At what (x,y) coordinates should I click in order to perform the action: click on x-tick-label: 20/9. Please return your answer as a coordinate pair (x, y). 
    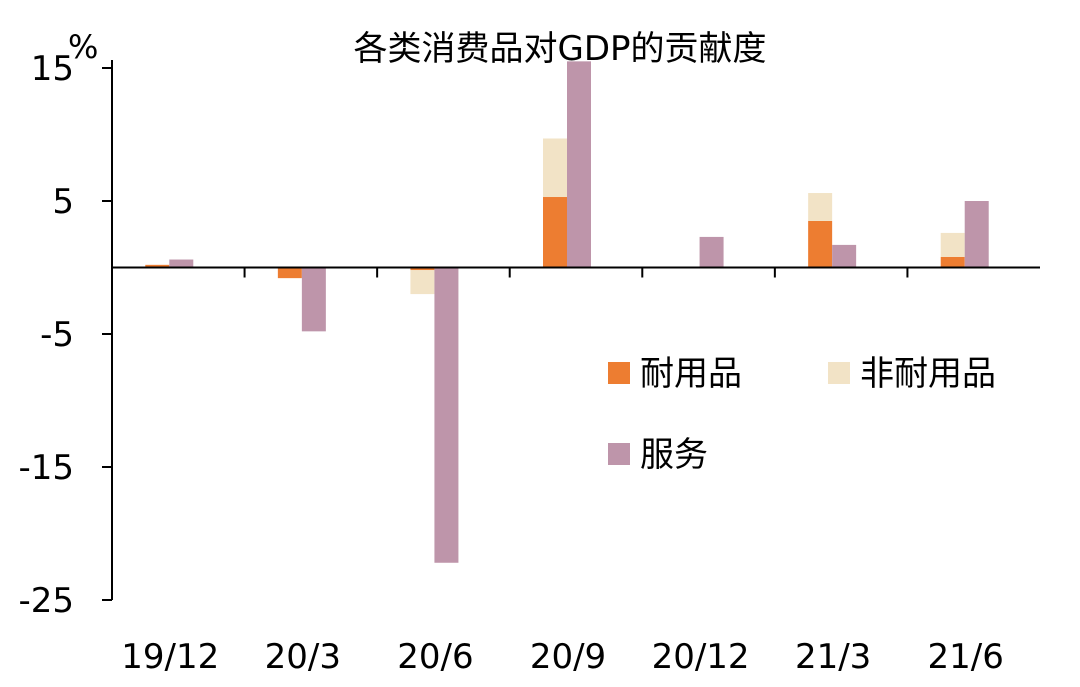
    Looking at the image, I should click on (568, 657).